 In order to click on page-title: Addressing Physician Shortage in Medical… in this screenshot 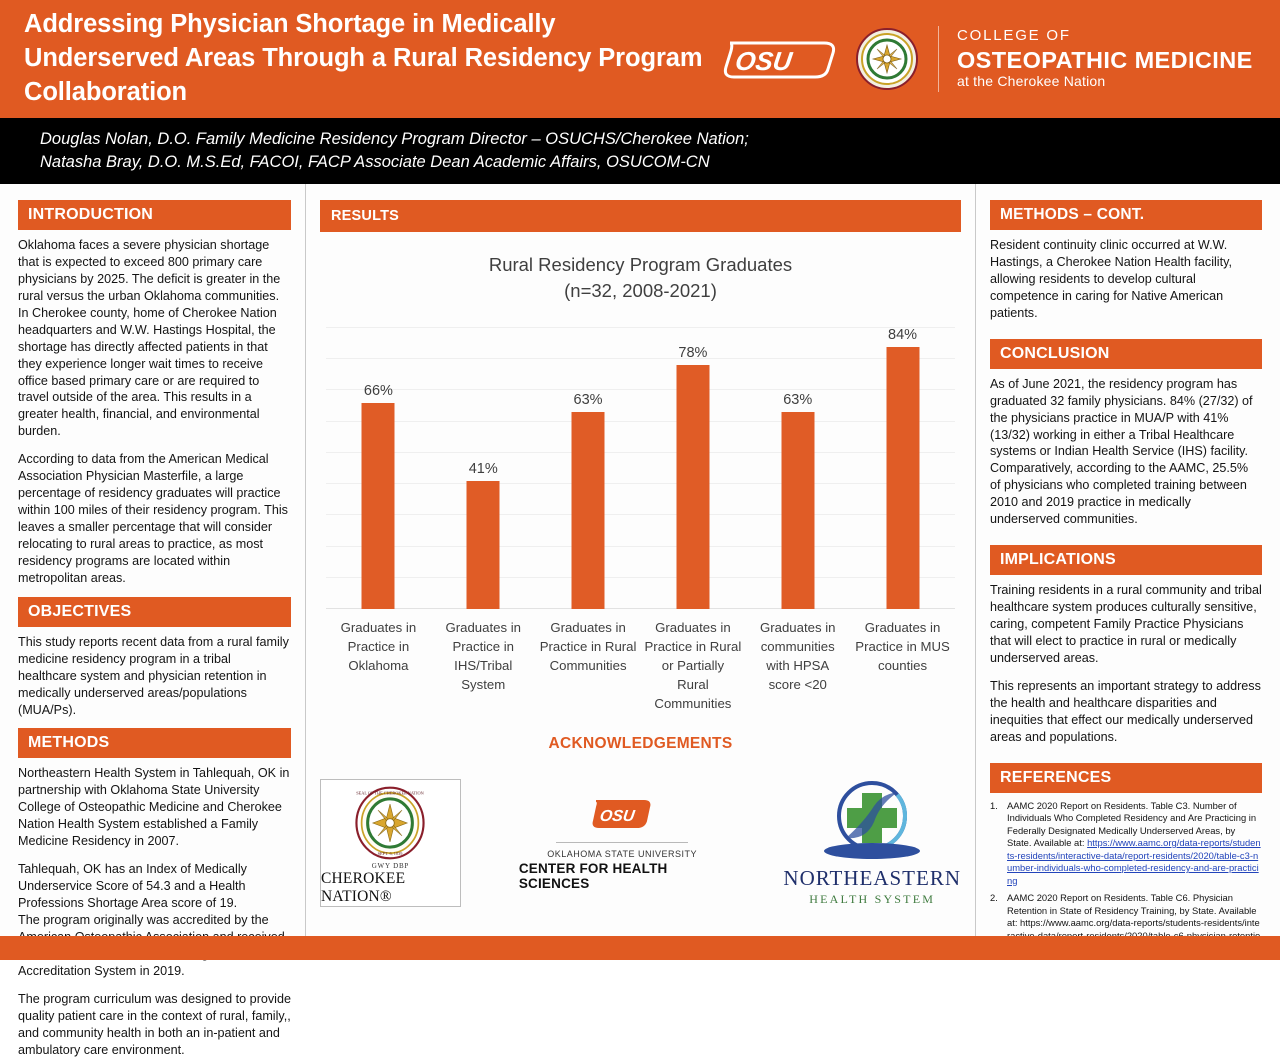, I will do `click(363, 58)`.